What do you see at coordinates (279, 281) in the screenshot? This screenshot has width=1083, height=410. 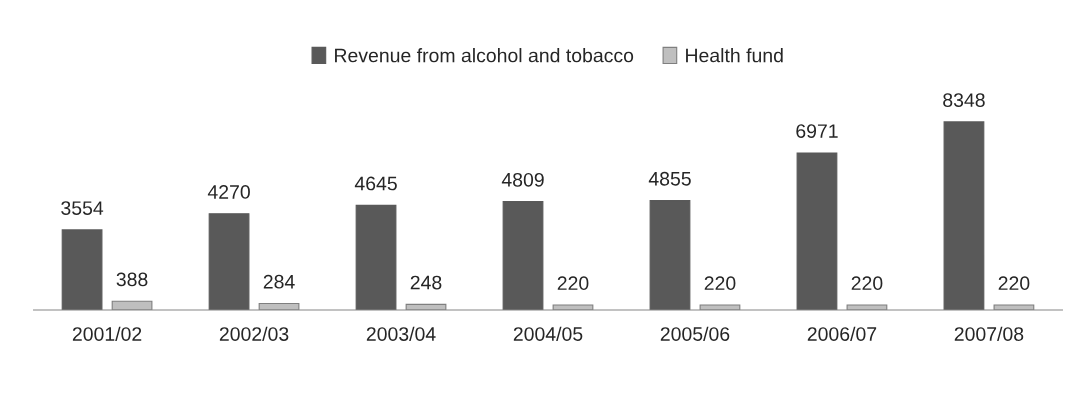 I see `data-label: 284` at bounding box center [279, 281].